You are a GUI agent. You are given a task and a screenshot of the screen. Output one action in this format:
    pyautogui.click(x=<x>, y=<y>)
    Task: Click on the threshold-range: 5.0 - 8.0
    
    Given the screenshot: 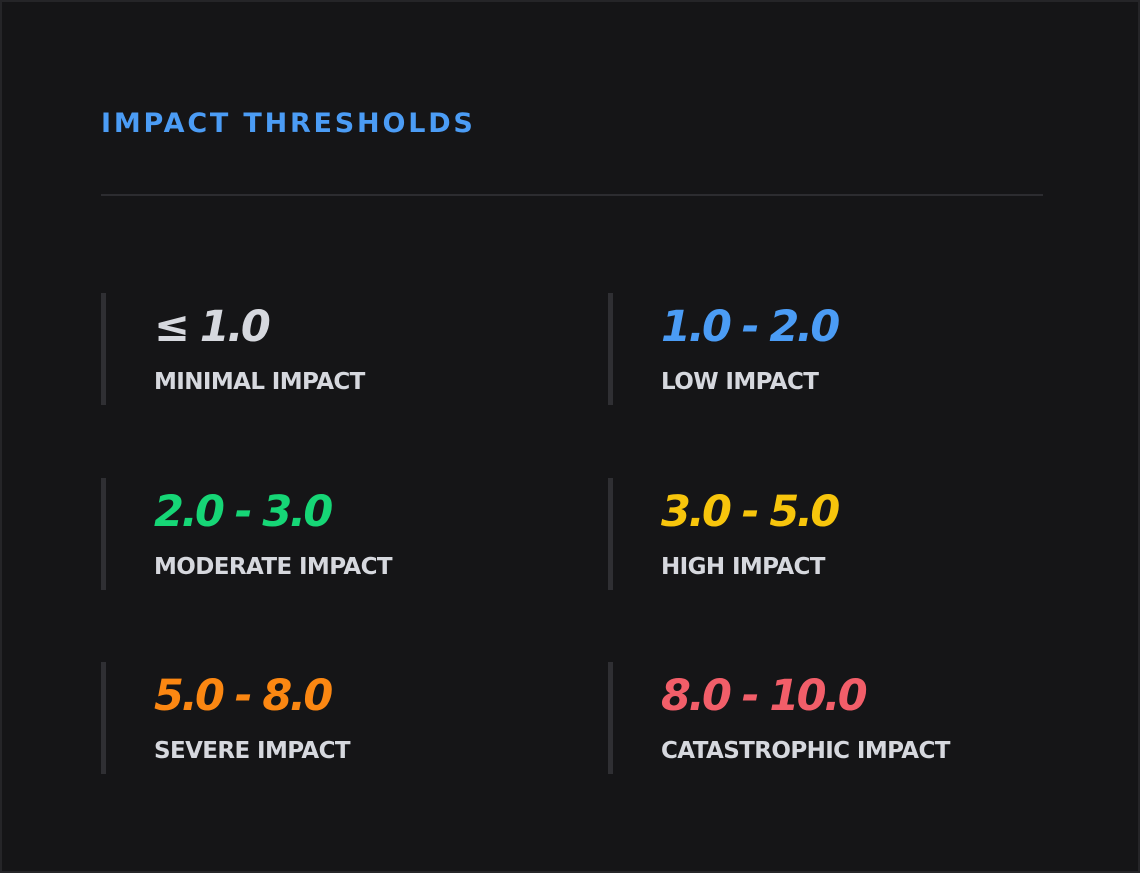 What is the action you would take?
    pyautogui.click(x=243, y=696)
    